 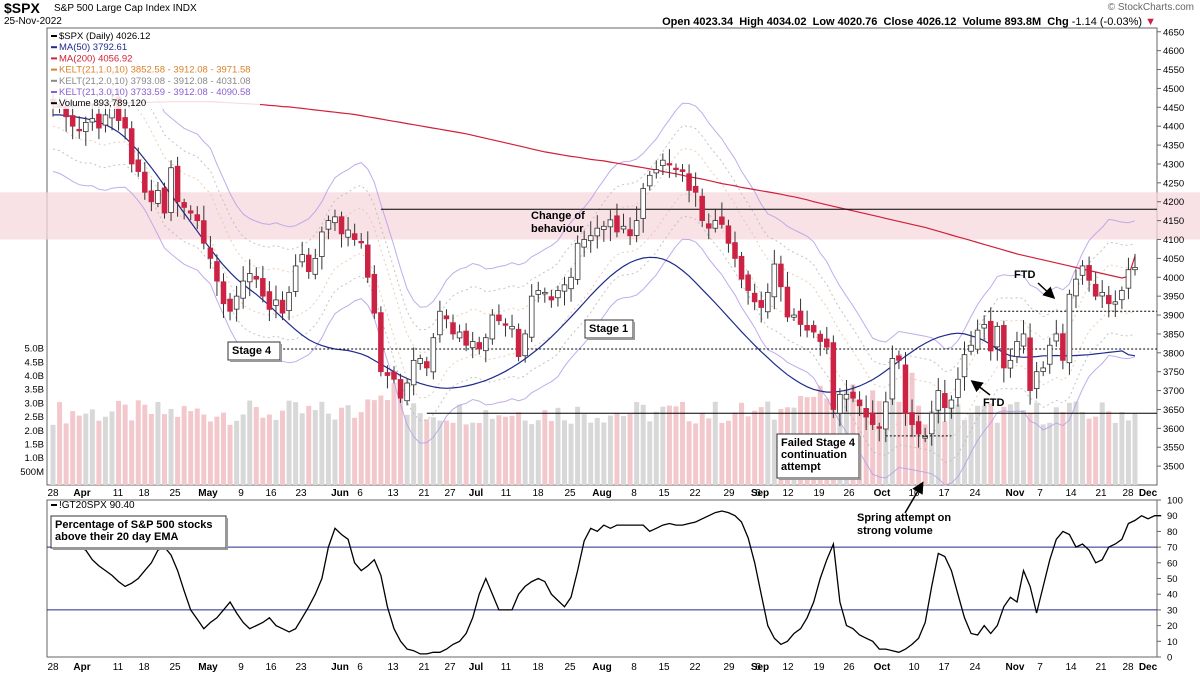 I want to click on symbol-title: $SPX, so click(x=22, y=8).